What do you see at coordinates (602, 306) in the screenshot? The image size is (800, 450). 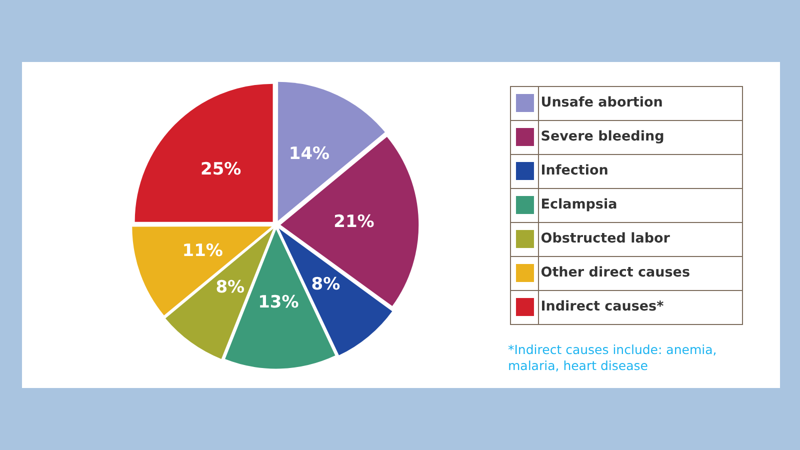 I see `legend-label: Indirect causes*` at bounding box center [602, 306].